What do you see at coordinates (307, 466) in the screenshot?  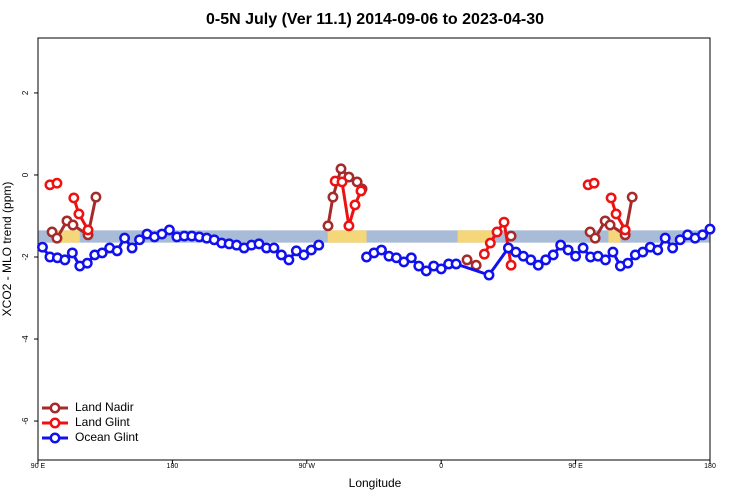 I see `x-tick-label: 90 W` at bounding box center [307, 466].